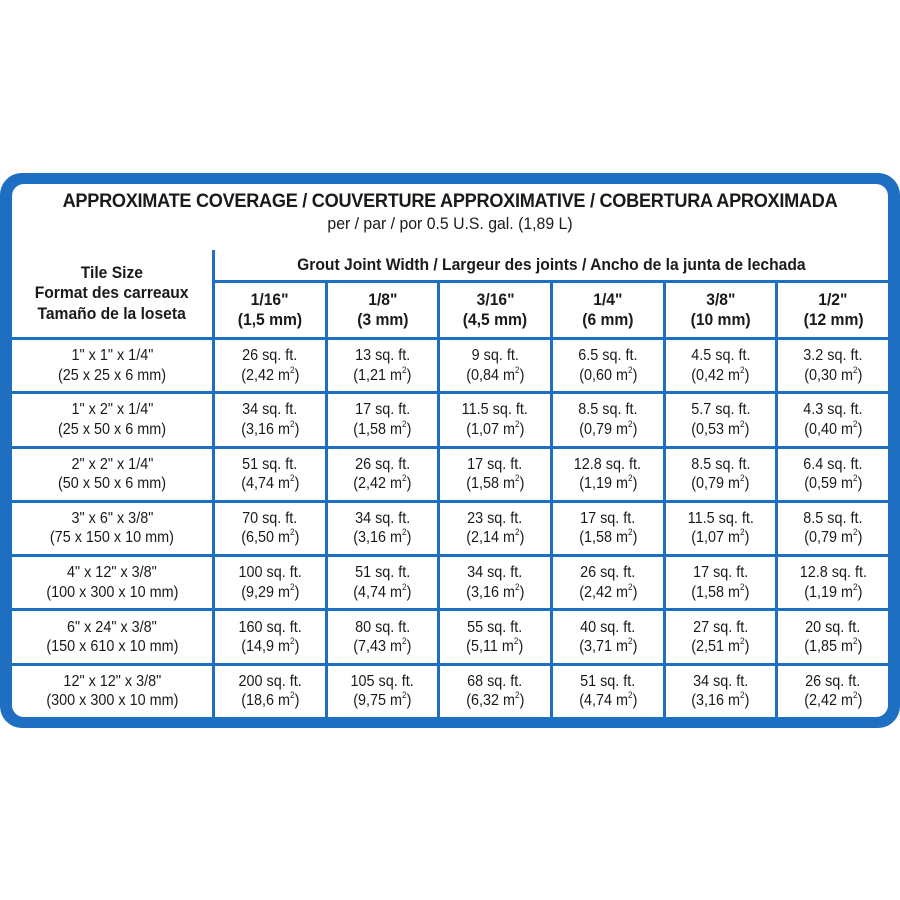 The height and width of the screenshot is (900, 900). What do you see at coordinates (112, 273) in the screenshot?
I see `tile-size-header-en: Tile Size` at bounding box center [112, 273].